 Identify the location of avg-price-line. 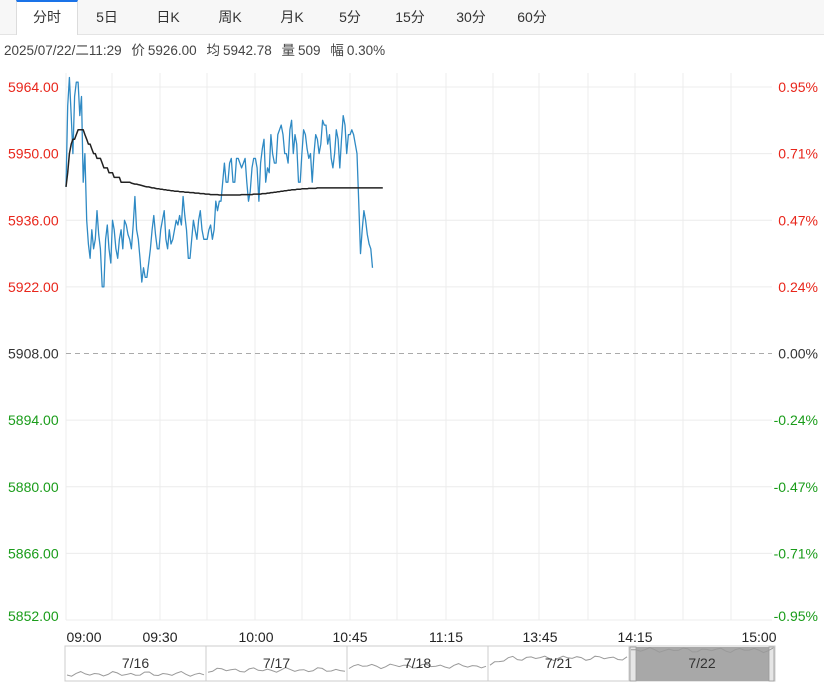
(224, 162).